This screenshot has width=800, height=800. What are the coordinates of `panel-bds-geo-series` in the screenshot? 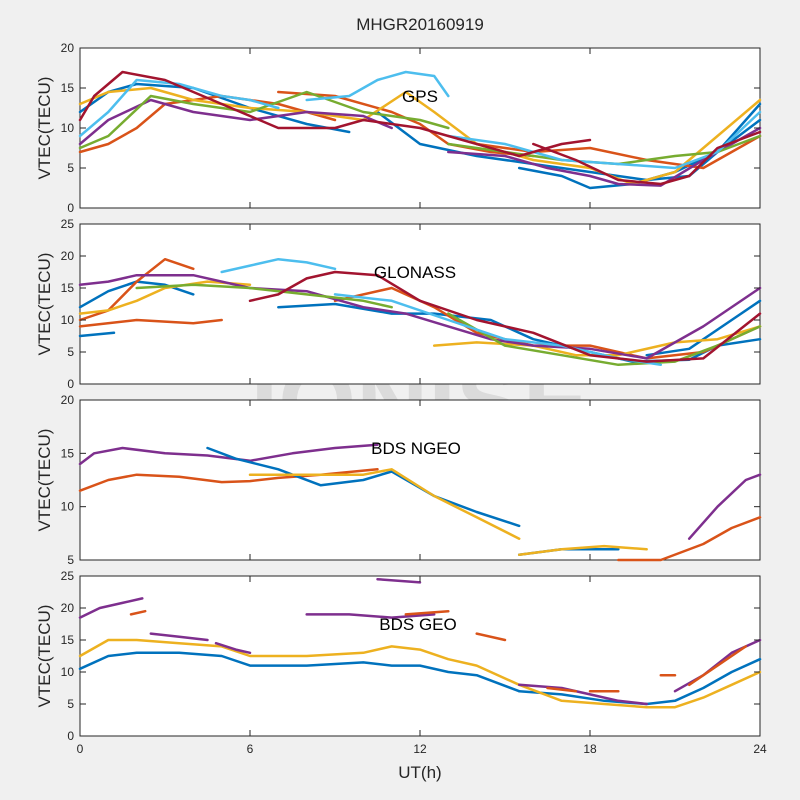 It's located at (420, 643).